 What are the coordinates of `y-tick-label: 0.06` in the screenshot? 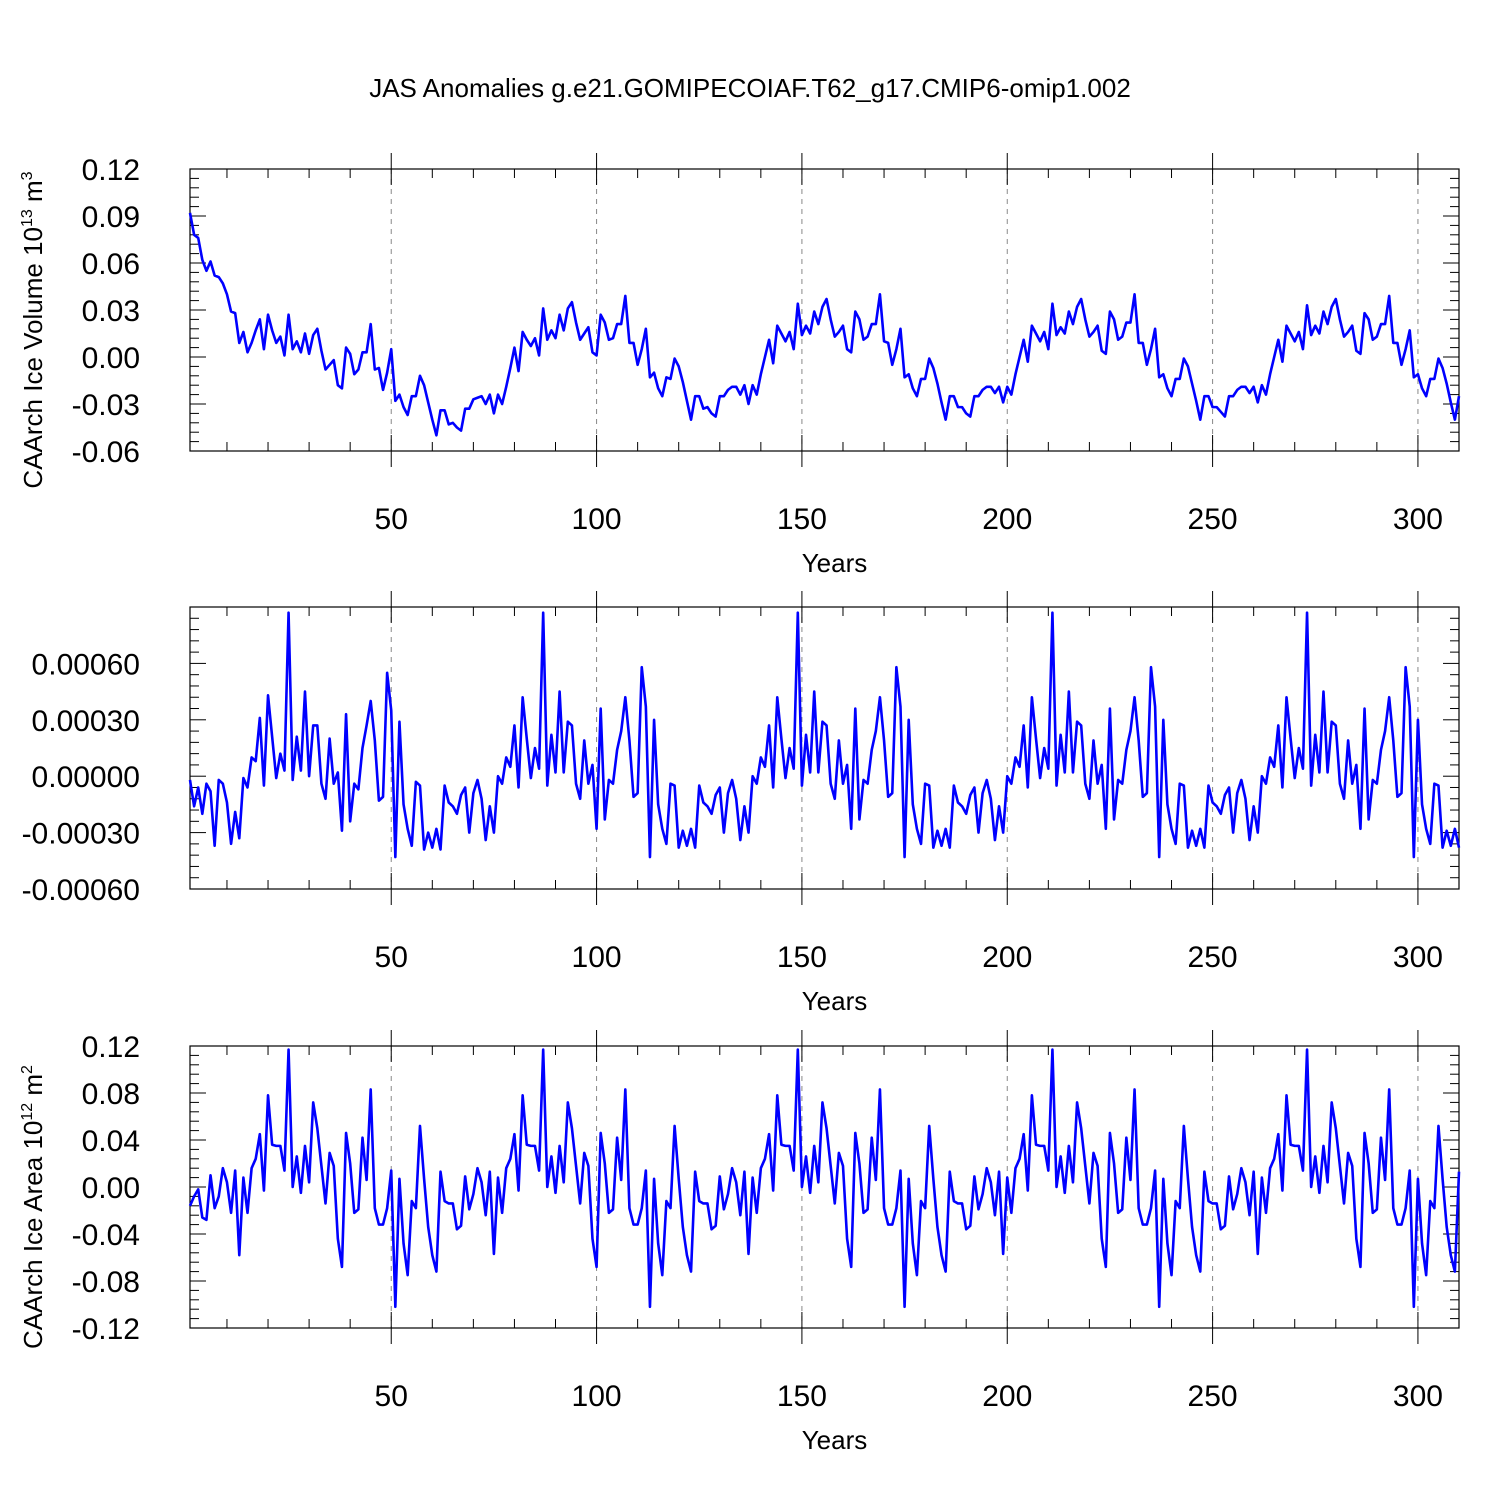 It's located at (111, 264).